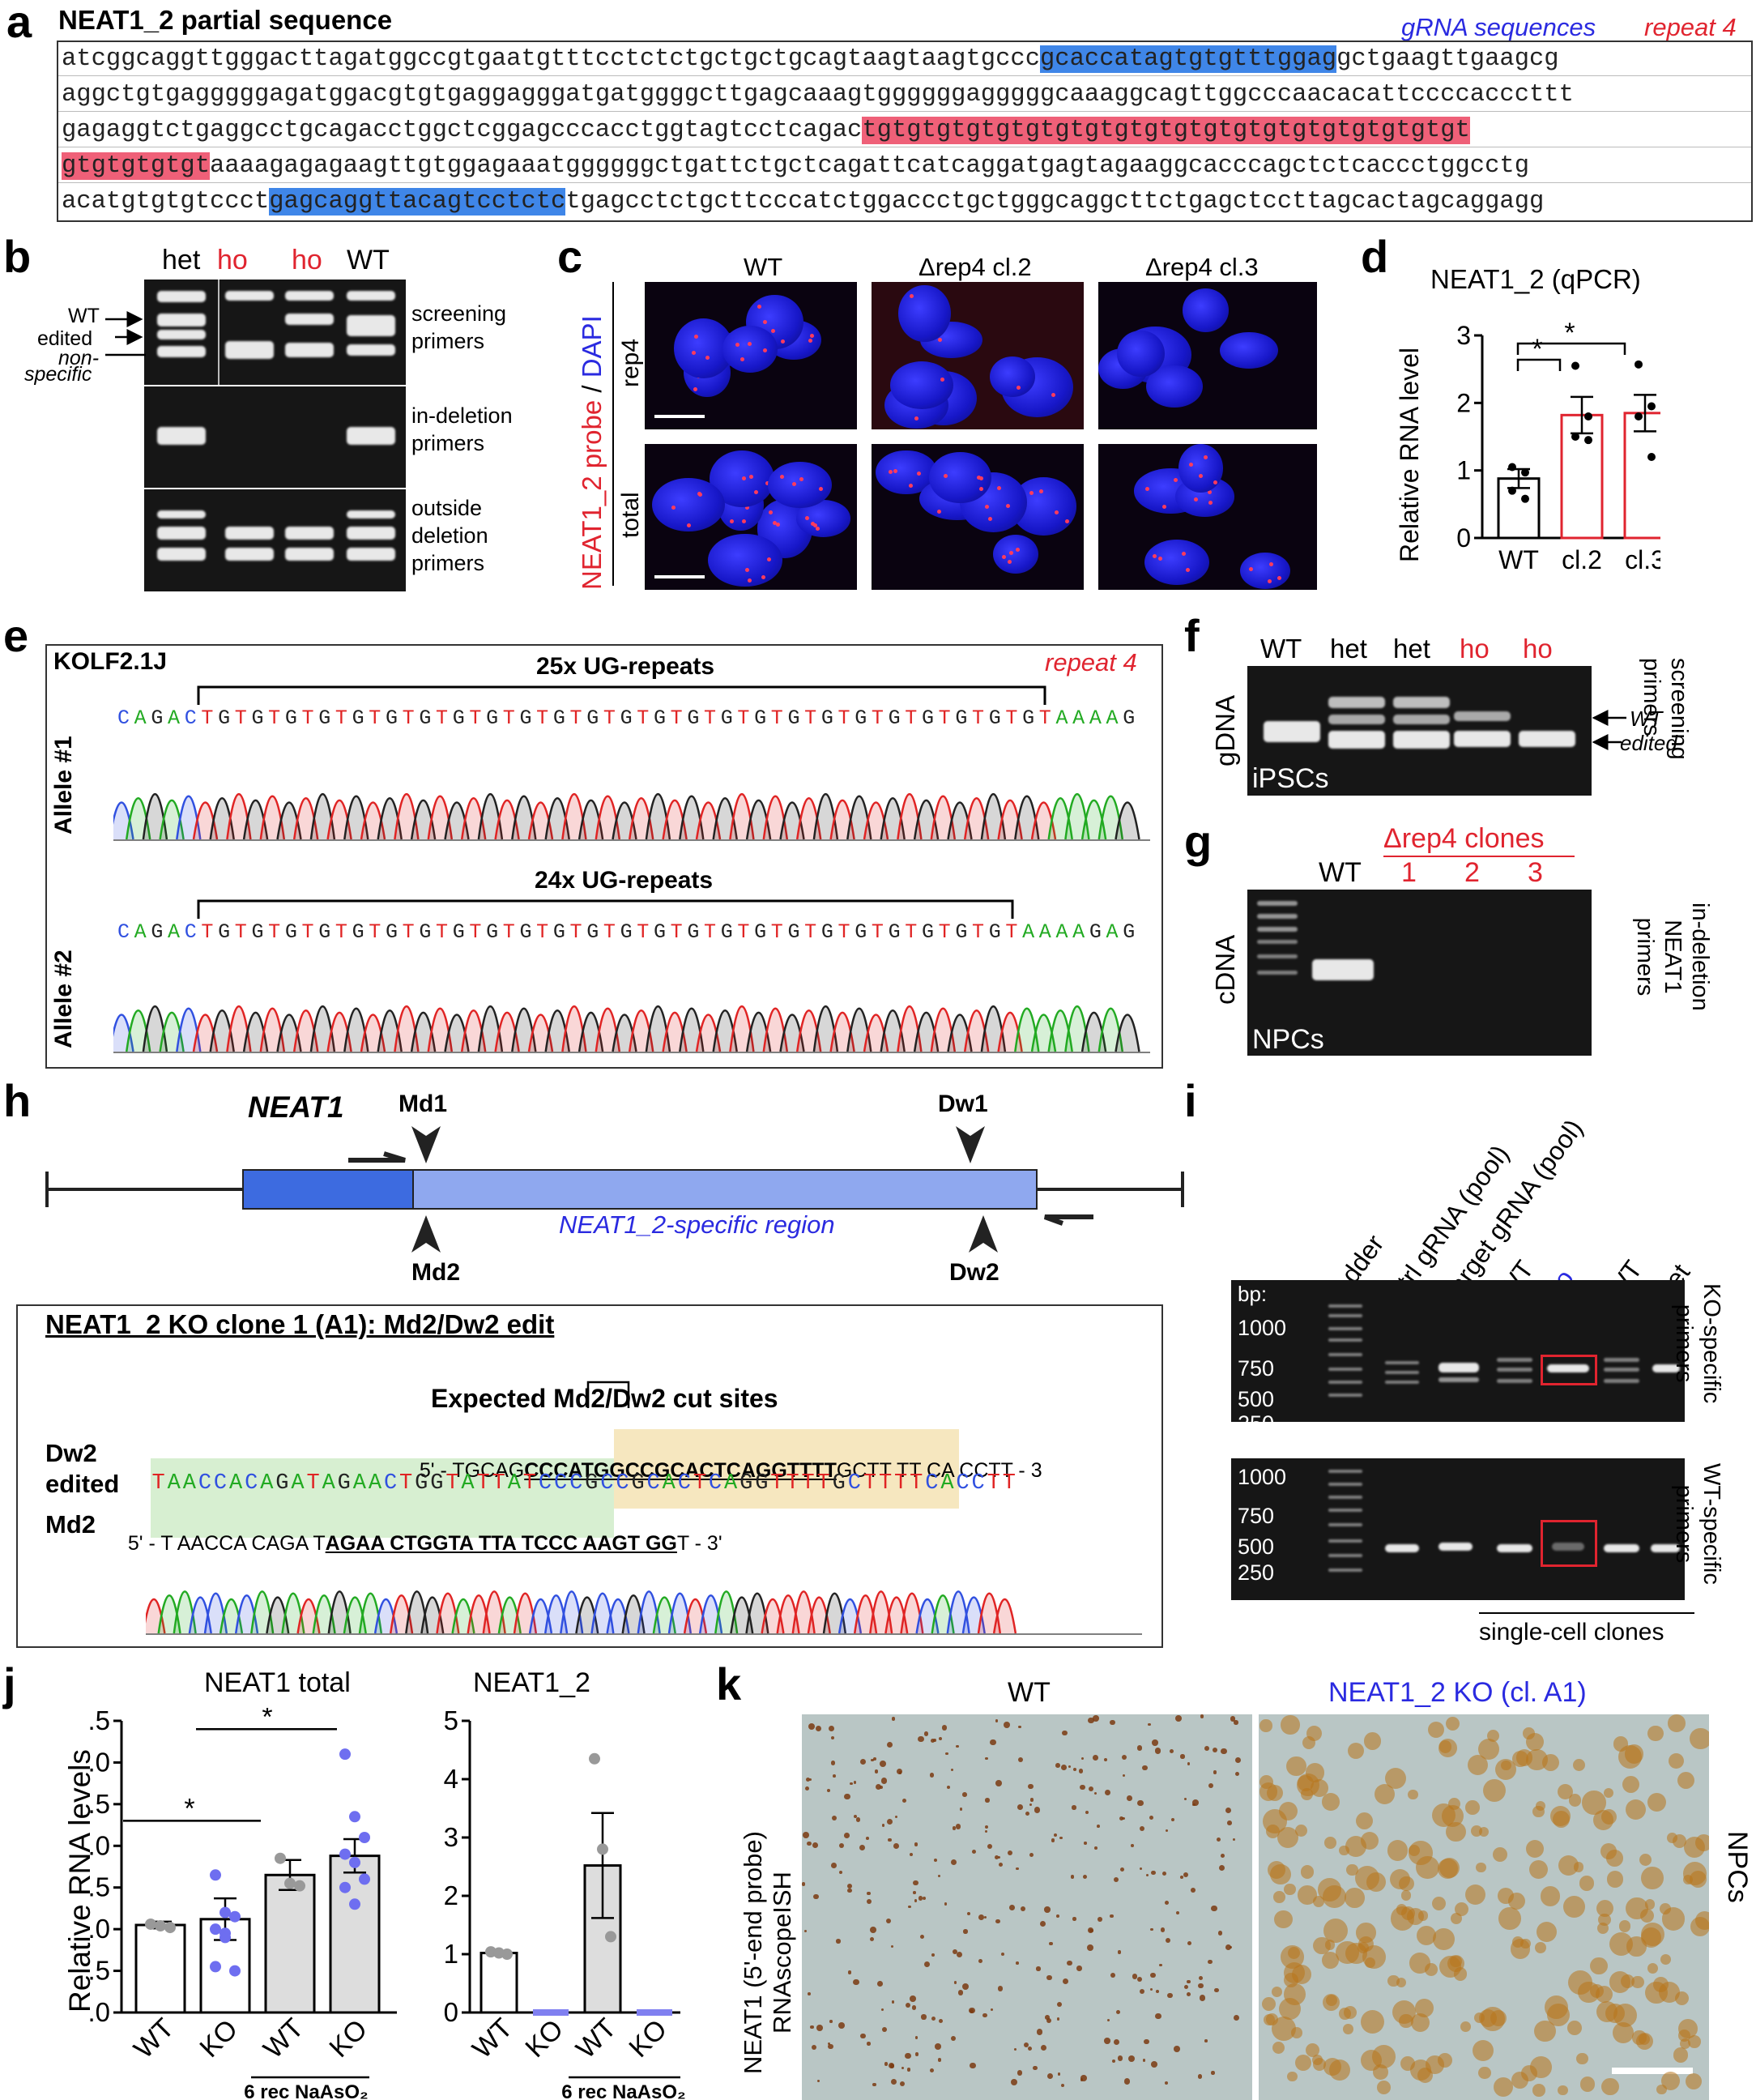  I want to click on y-tick-label: 2, so click(451, 1895).